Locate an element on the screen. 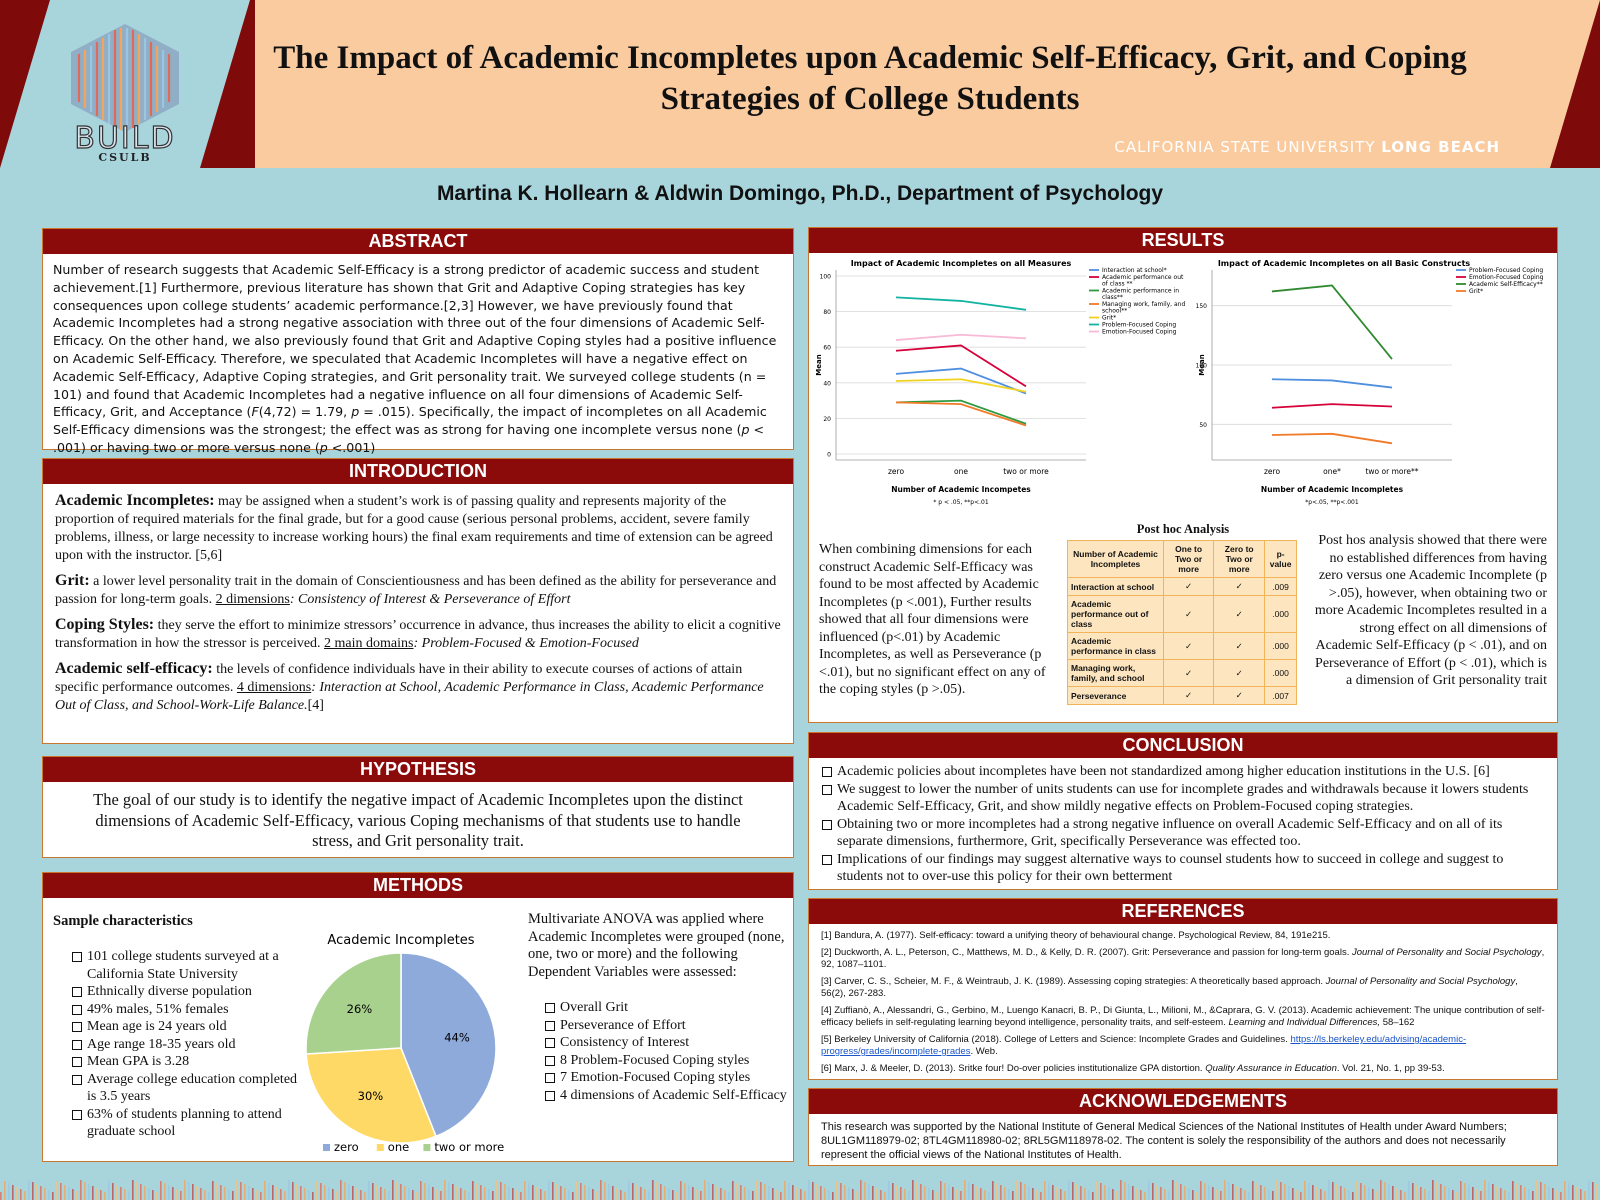 Image resolution: width=1600 pixels, height=1200 pixels. dv-item: Consistency of Interest is located at coordinates (666, 1043).